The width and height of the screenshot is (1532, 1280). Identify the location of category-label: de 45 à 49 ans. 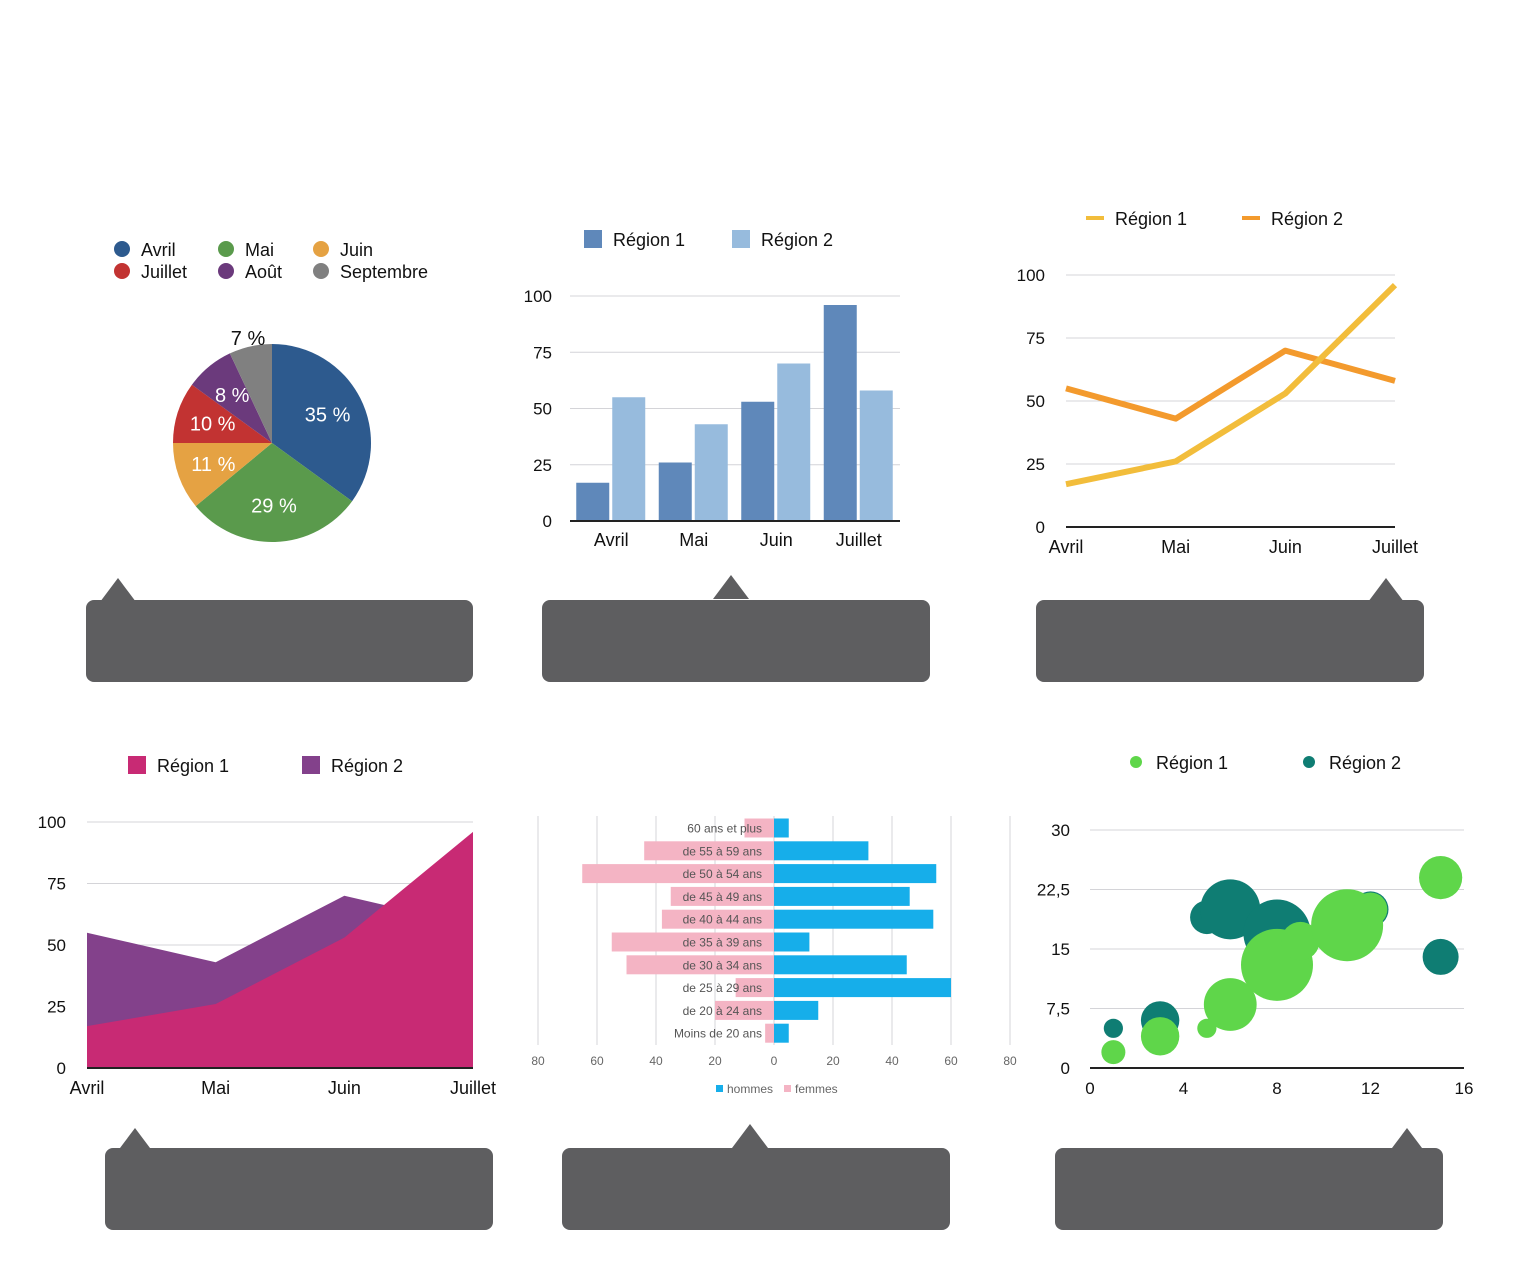
(722, 897).